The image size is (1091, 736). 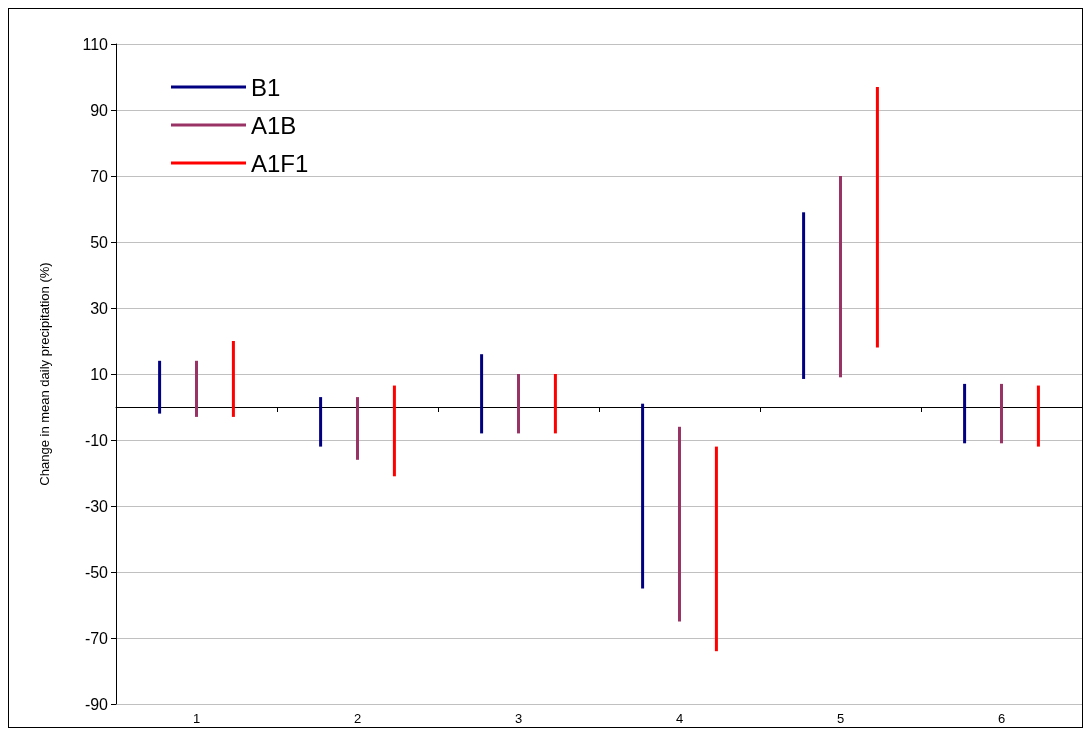 I want to click on y-tick-label: -30, so click(x=96, y=506).